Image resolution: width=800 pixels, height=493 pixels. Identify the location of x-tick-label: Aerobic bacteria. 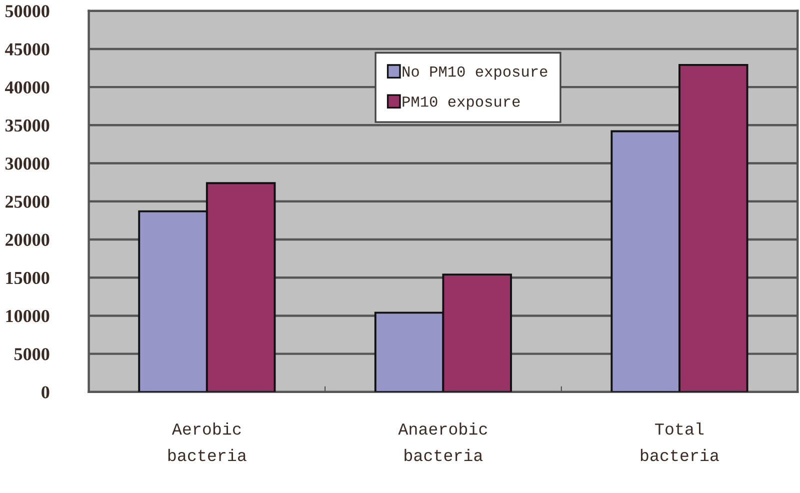
(207, 442).